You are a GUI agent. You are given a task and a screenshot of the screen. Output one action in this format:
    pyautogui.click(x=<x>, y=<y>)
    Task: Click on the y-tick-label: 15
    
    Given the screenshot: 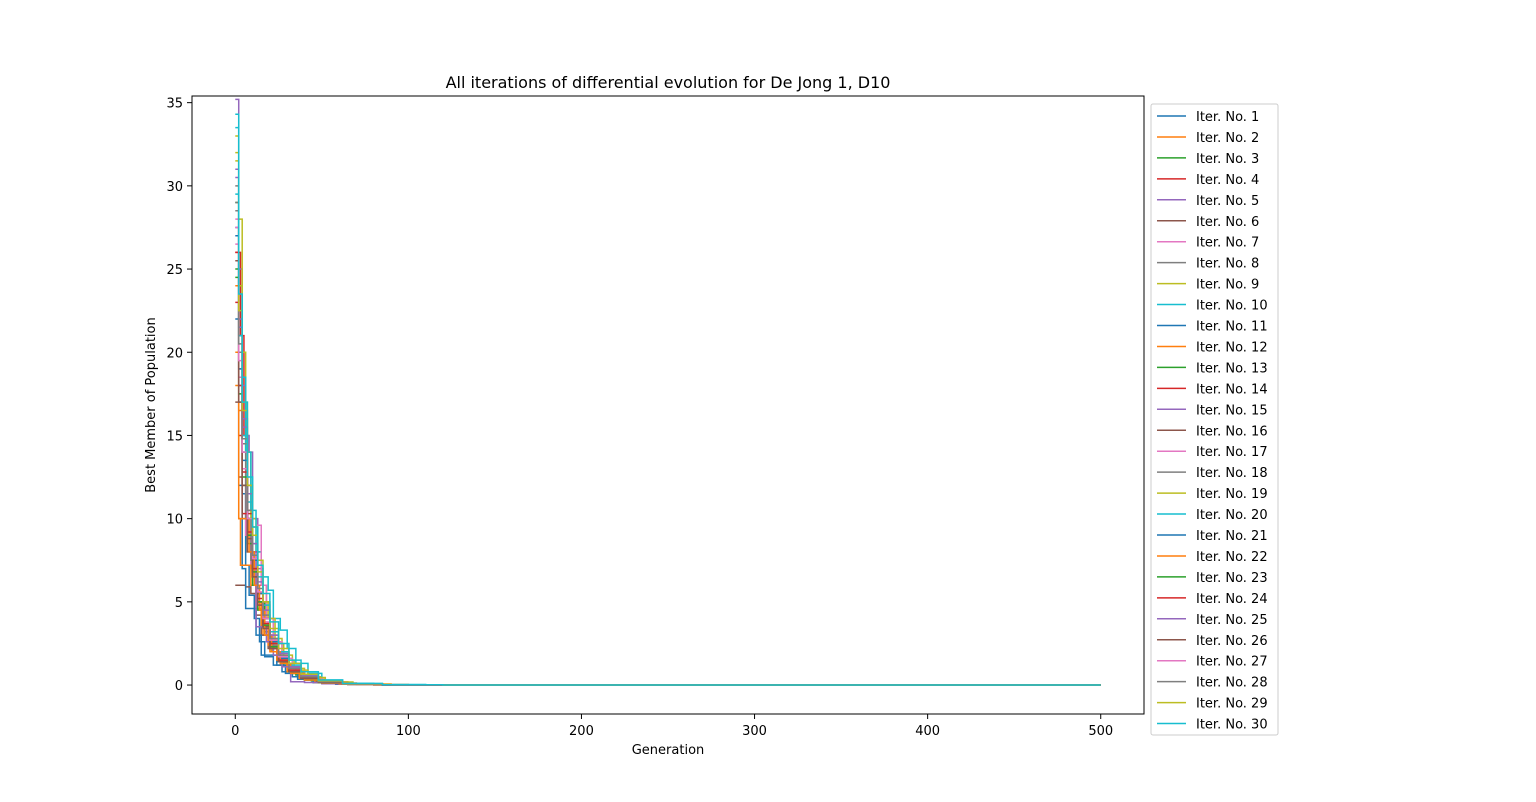 What is the action you would take?
    pyautogui.click(x=174, y=436)
    